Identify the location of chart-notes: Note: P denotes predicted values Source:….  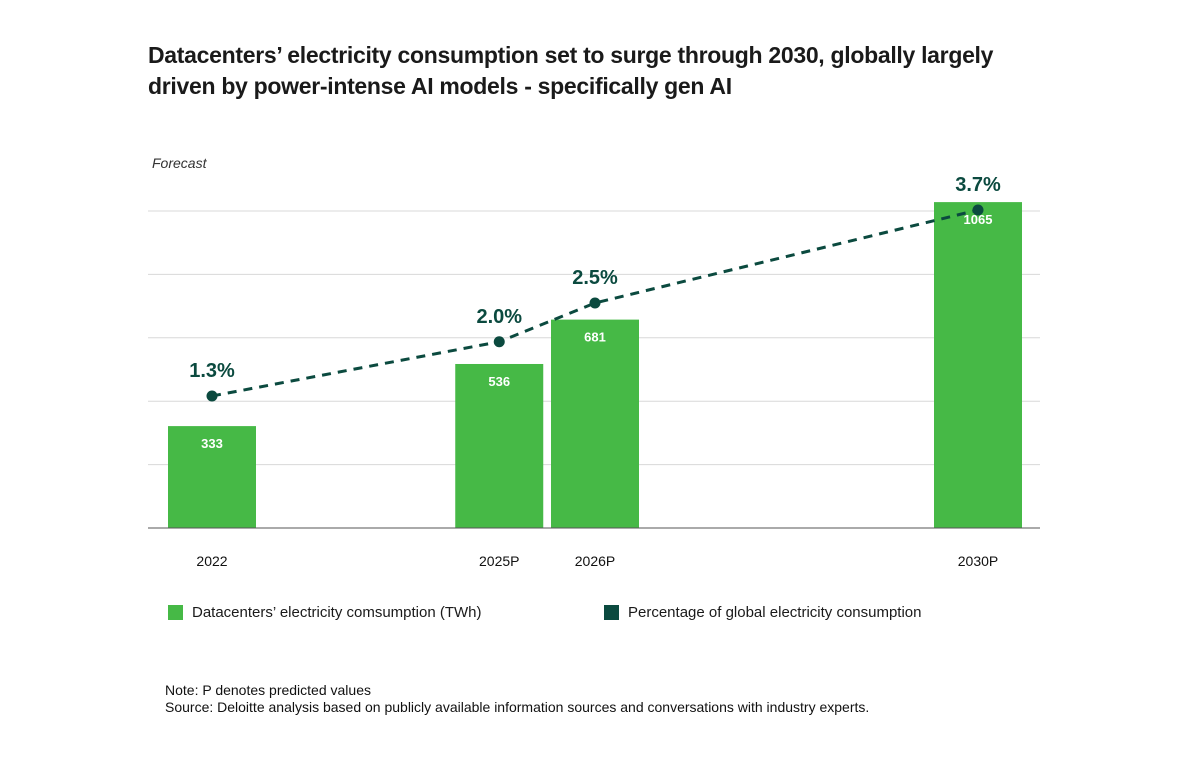
(517, 699).